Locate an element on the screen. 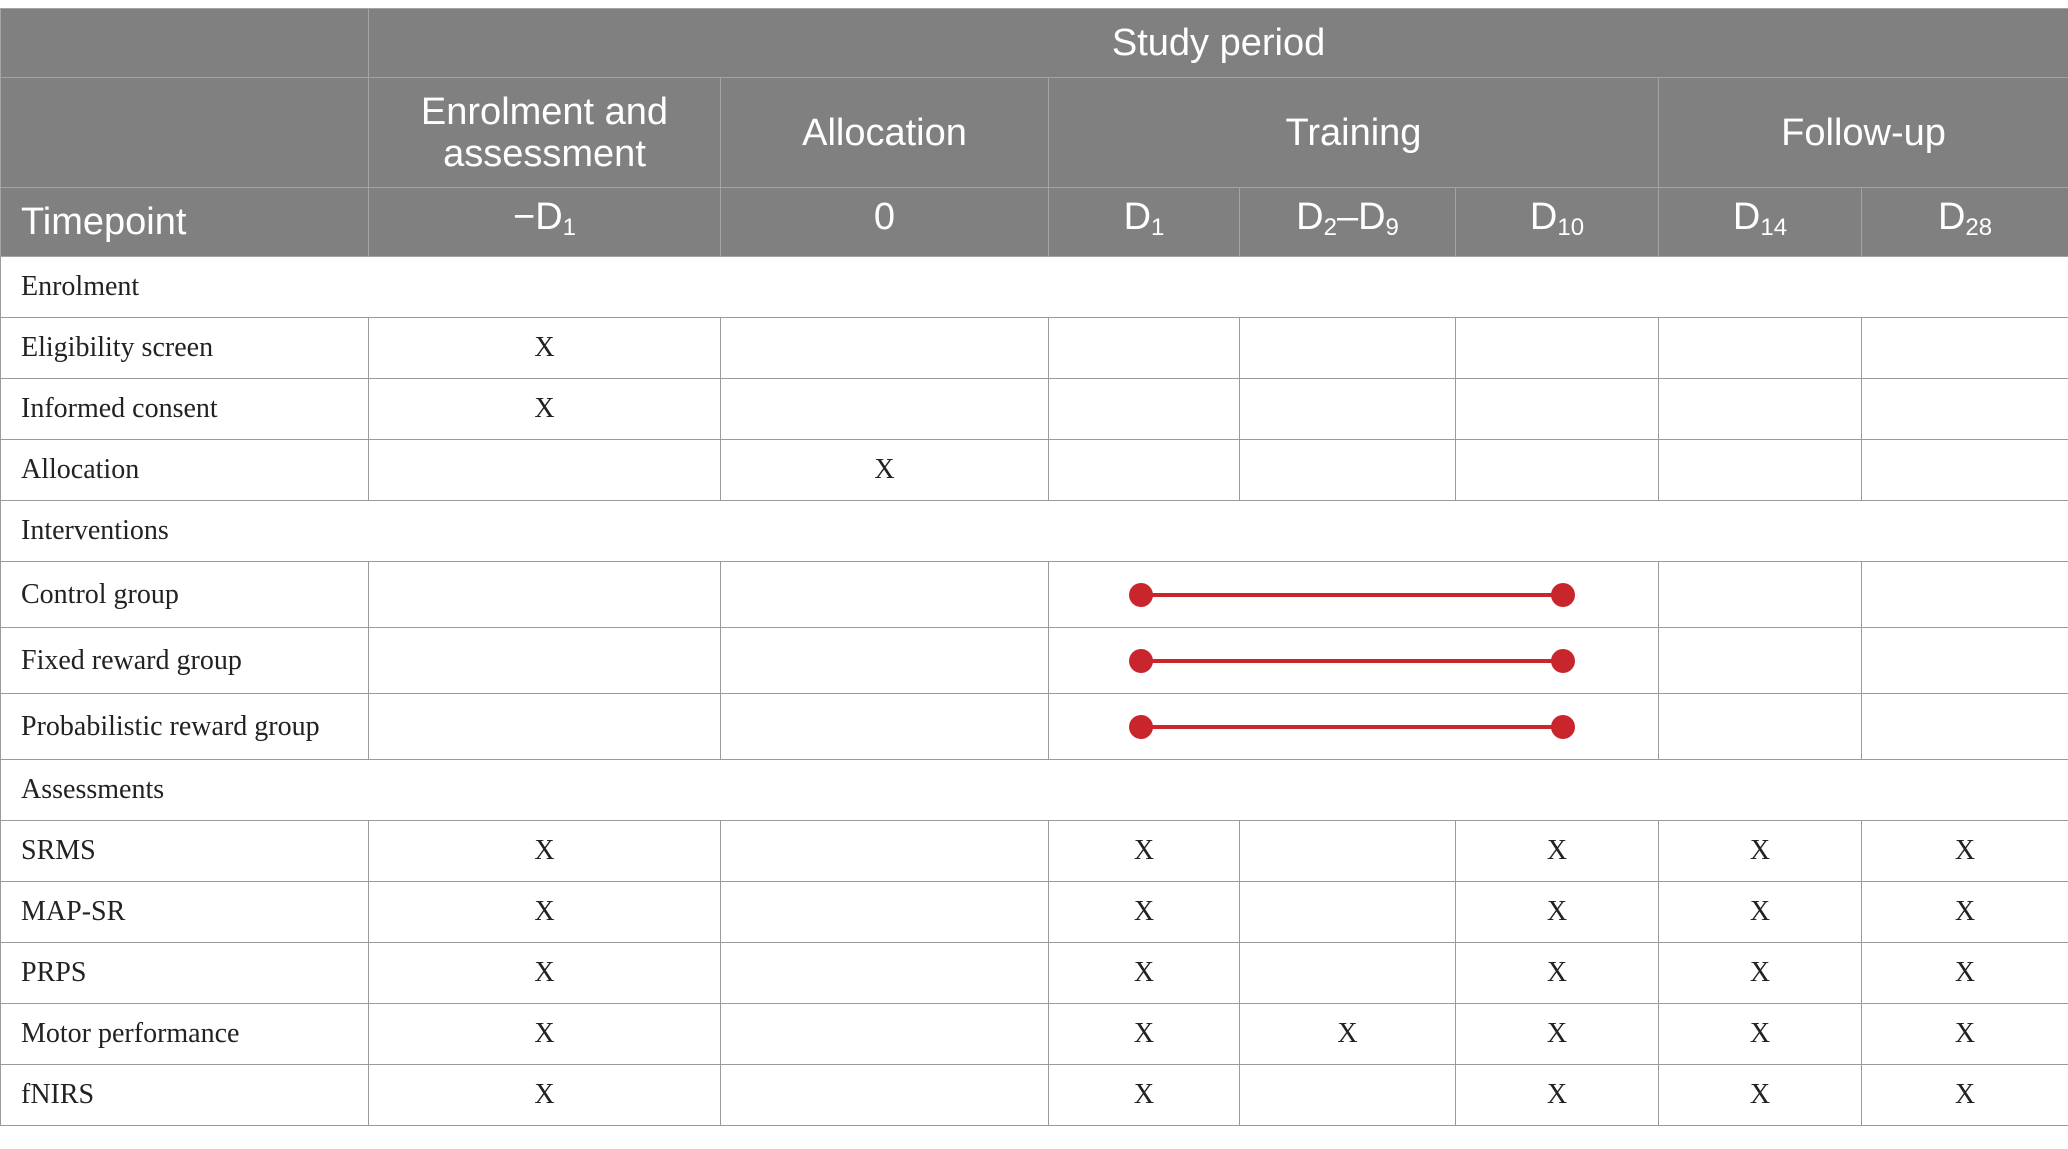 This screenshot has width=2068, height=1149. row-label: PRPS is located at coordinates (184, 973).